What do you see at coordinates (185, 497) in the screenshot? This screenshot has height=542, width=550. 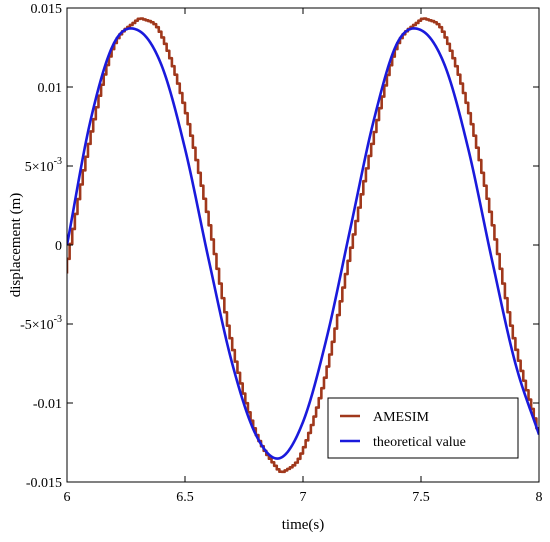 I see `x-tick-label: 6.5` at bounding box center [185, 497].